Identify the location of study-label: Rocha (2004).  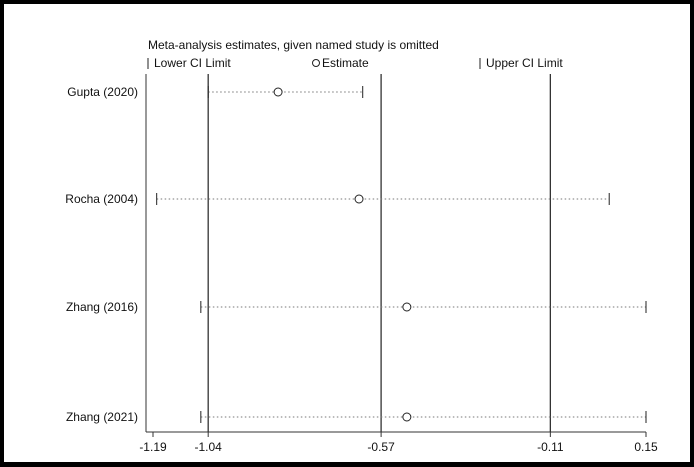
(101, 199).